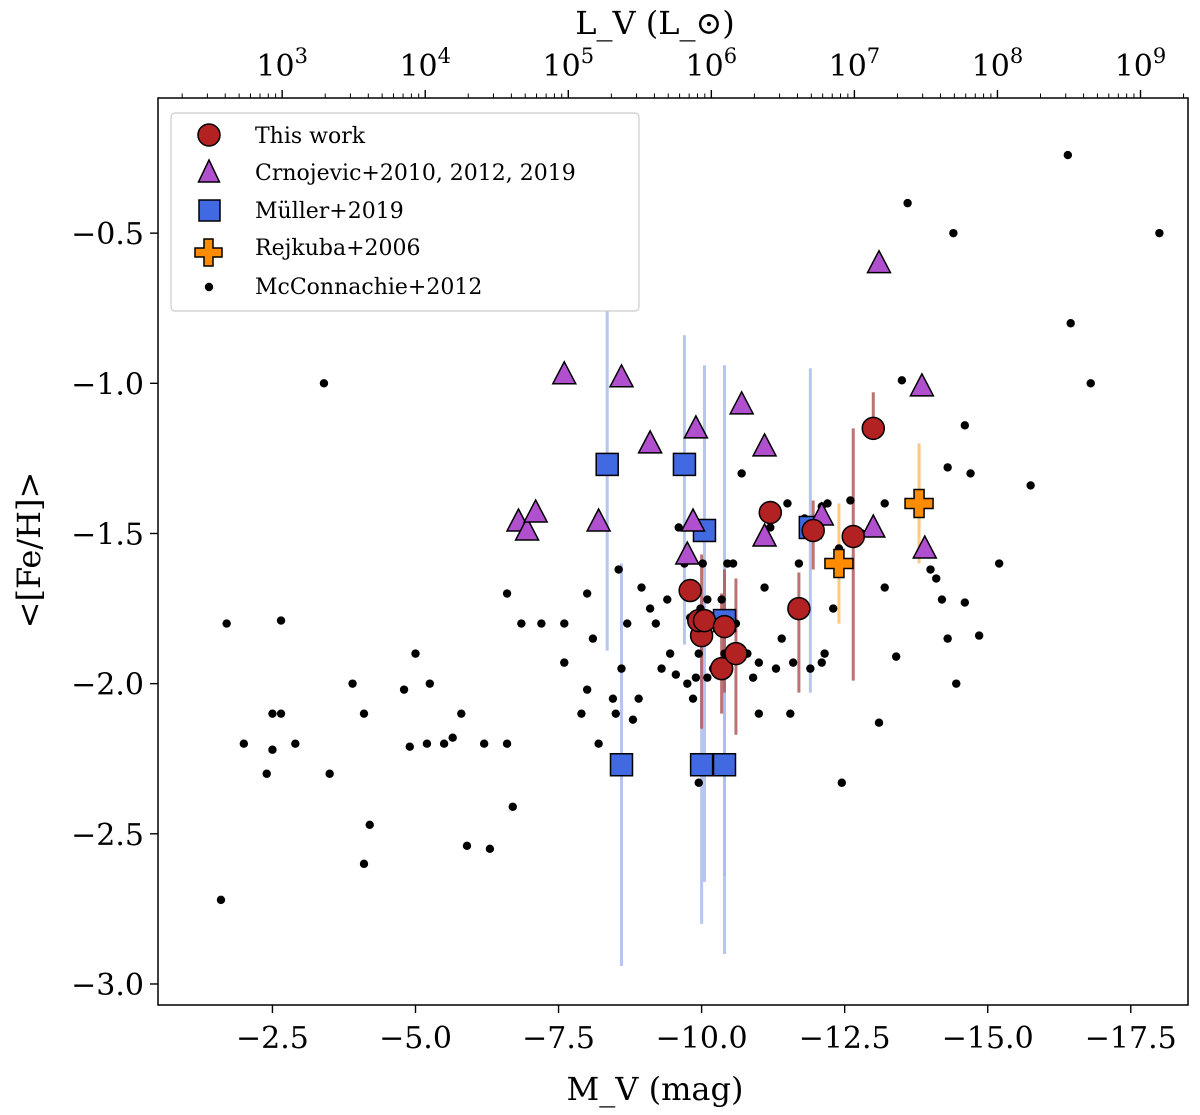 The image size is (1200, 1115). I want to click on legend-marker-muller, so click(209, 210).